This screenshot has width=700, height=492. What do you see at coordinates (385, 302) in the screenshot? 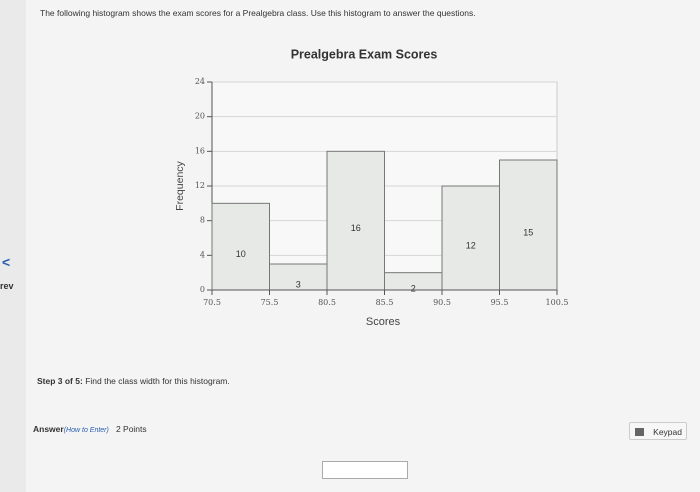
I see `x-tick-label: 85.5` at bounding box center [385, 302].